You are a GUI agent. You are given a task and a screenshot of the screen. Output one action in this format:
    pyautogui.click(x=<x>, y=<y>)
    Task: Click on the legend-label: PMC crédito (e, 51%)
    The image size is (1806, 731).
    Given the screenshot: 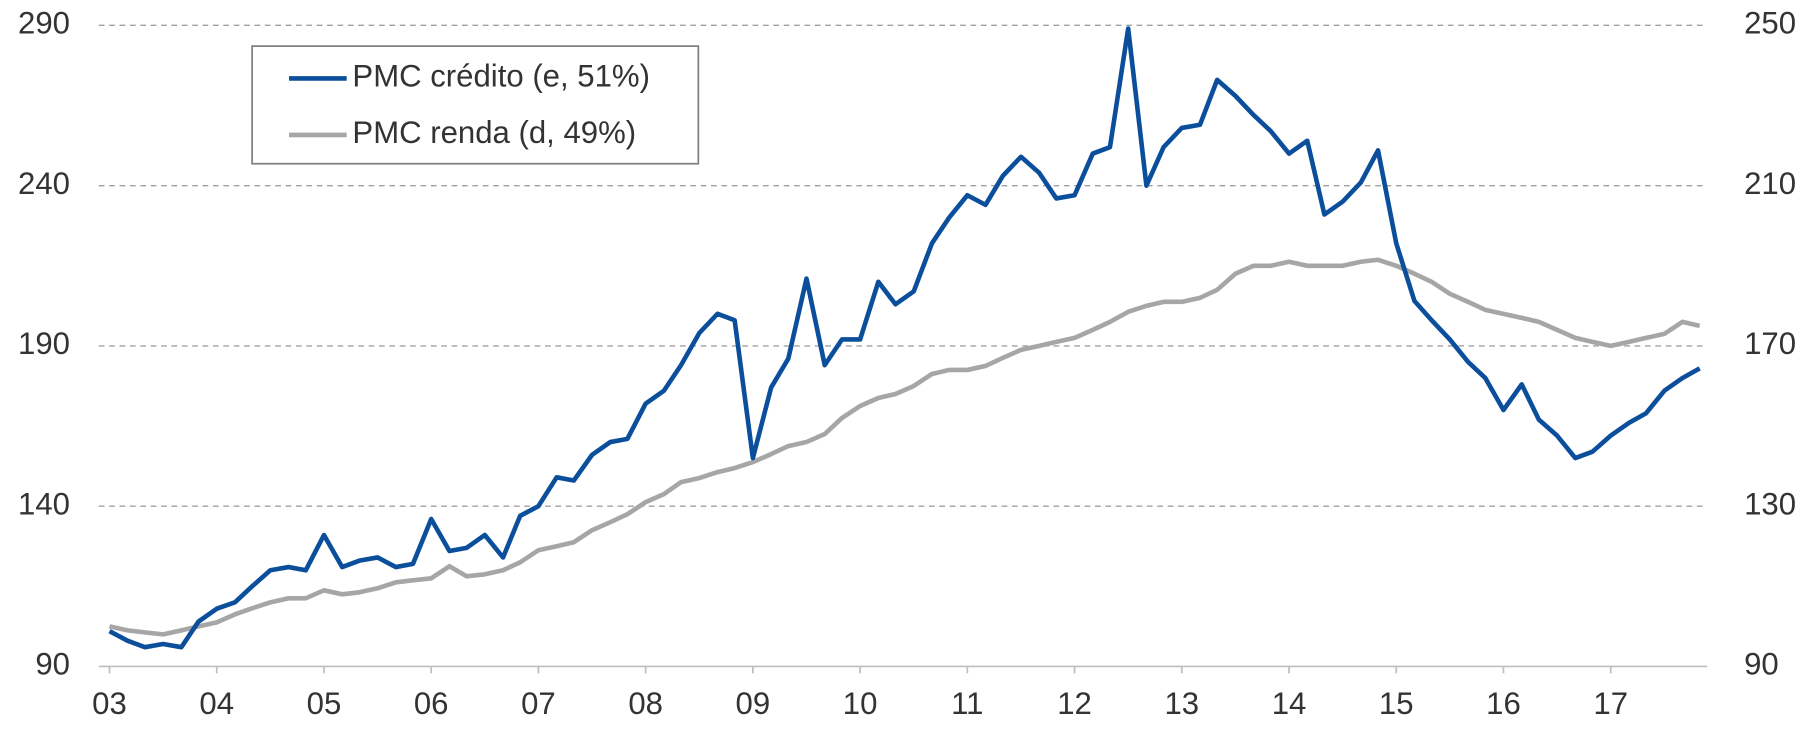 What is the action you would take?
    pyautogui.click(x=501, y=76)
    